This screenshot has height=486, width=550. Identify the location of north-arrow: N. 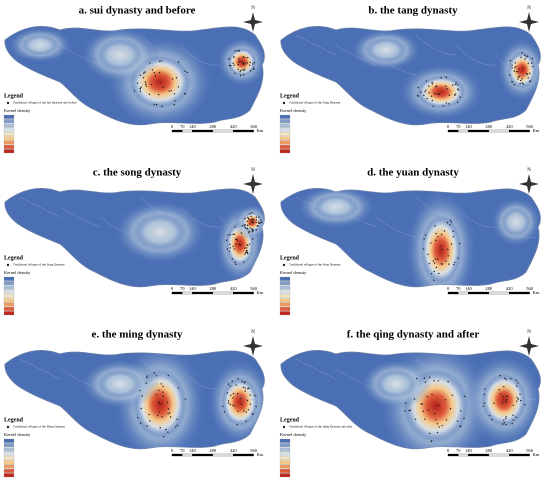
(253, 19).